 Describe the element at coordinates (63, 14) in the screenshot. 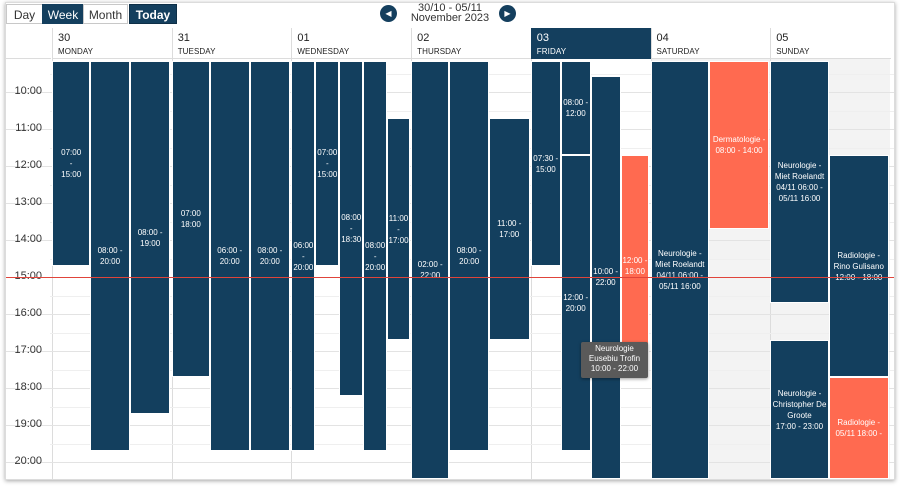

I see `week-view-button: Week` at that location.